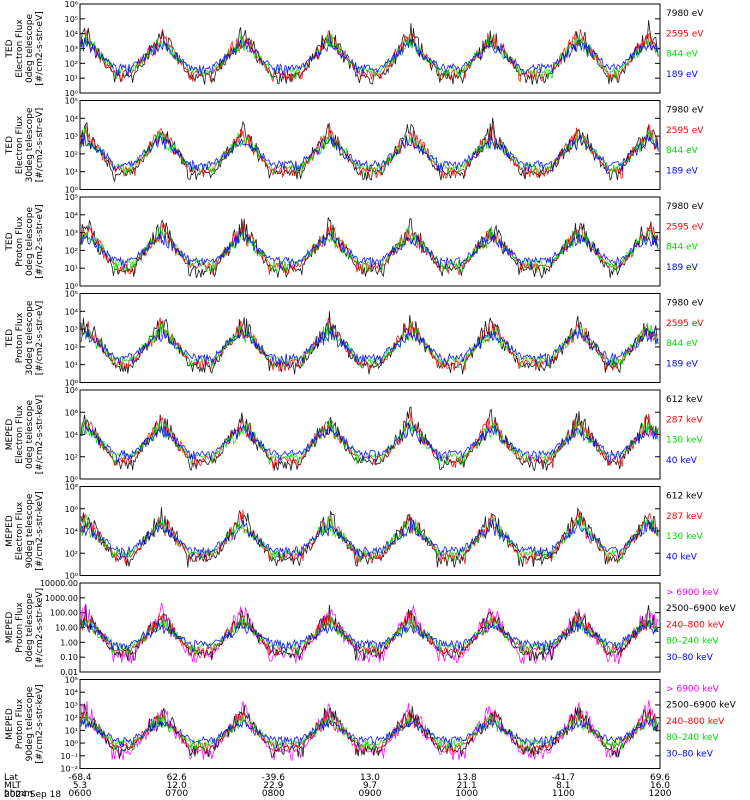 This screenshot has height=800, width=750. I want to click on x-tick-label: -68.4, so click(80, 778).